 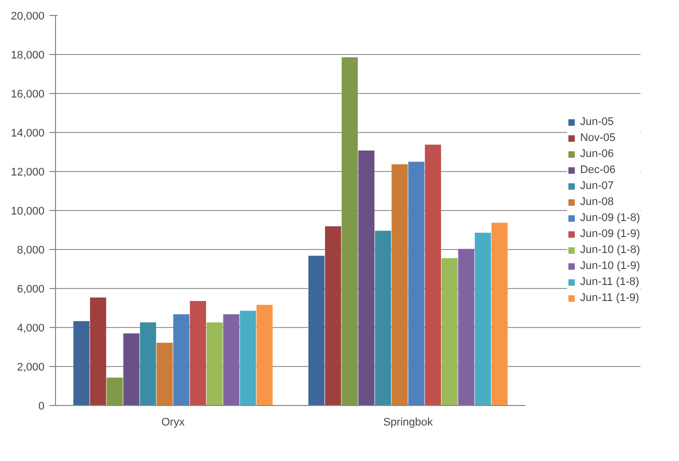 I want to click on legend-label: Jun-09 (1-9), so click(x=610, y=234).